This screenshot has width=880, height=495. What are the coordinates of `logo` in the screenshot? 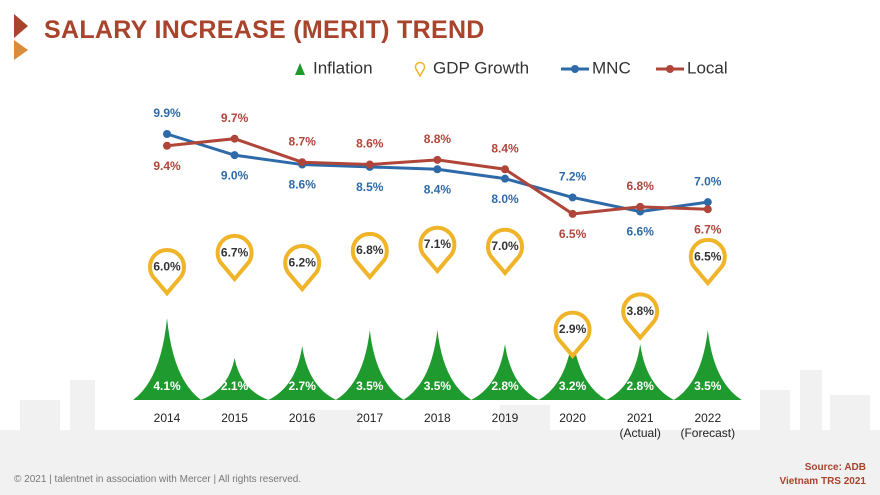 It's located at (21, 37).